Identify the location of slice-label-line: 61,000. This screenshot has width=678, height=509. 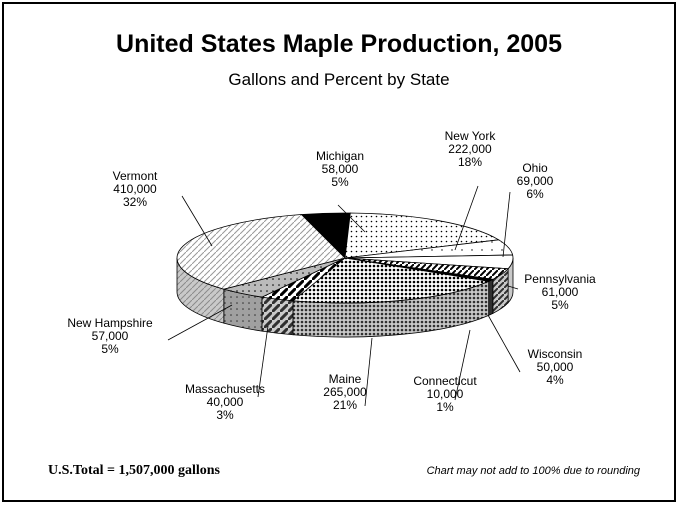
(560, 292).